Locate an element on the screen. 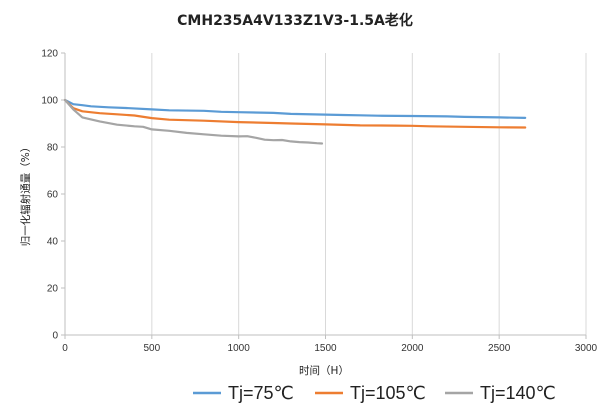 The height and width of the screenshot is (411, 600). x-axis-title: 时间（H） is located at coordinates (324, 370).